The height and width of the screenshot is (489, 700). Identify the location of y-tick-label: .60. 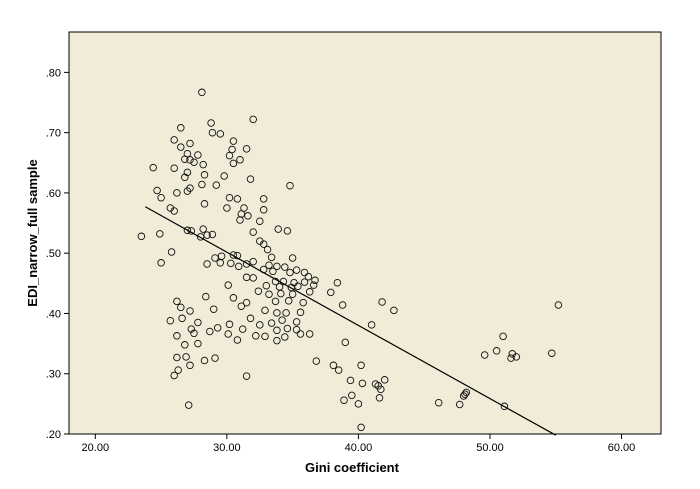
(53, 194).